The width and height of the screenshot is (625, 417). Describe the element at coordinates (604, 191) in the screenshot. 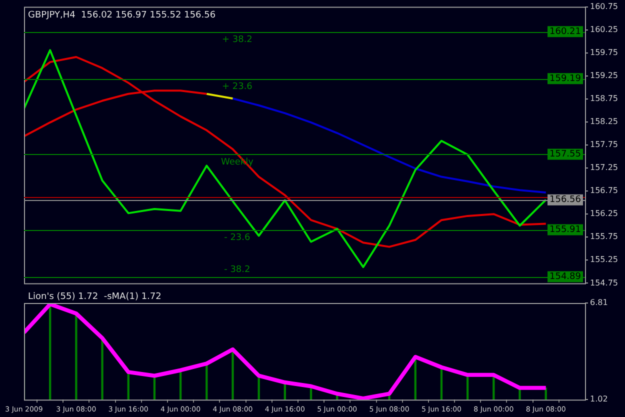

I see `y-tick-label: 156.75` at that location.